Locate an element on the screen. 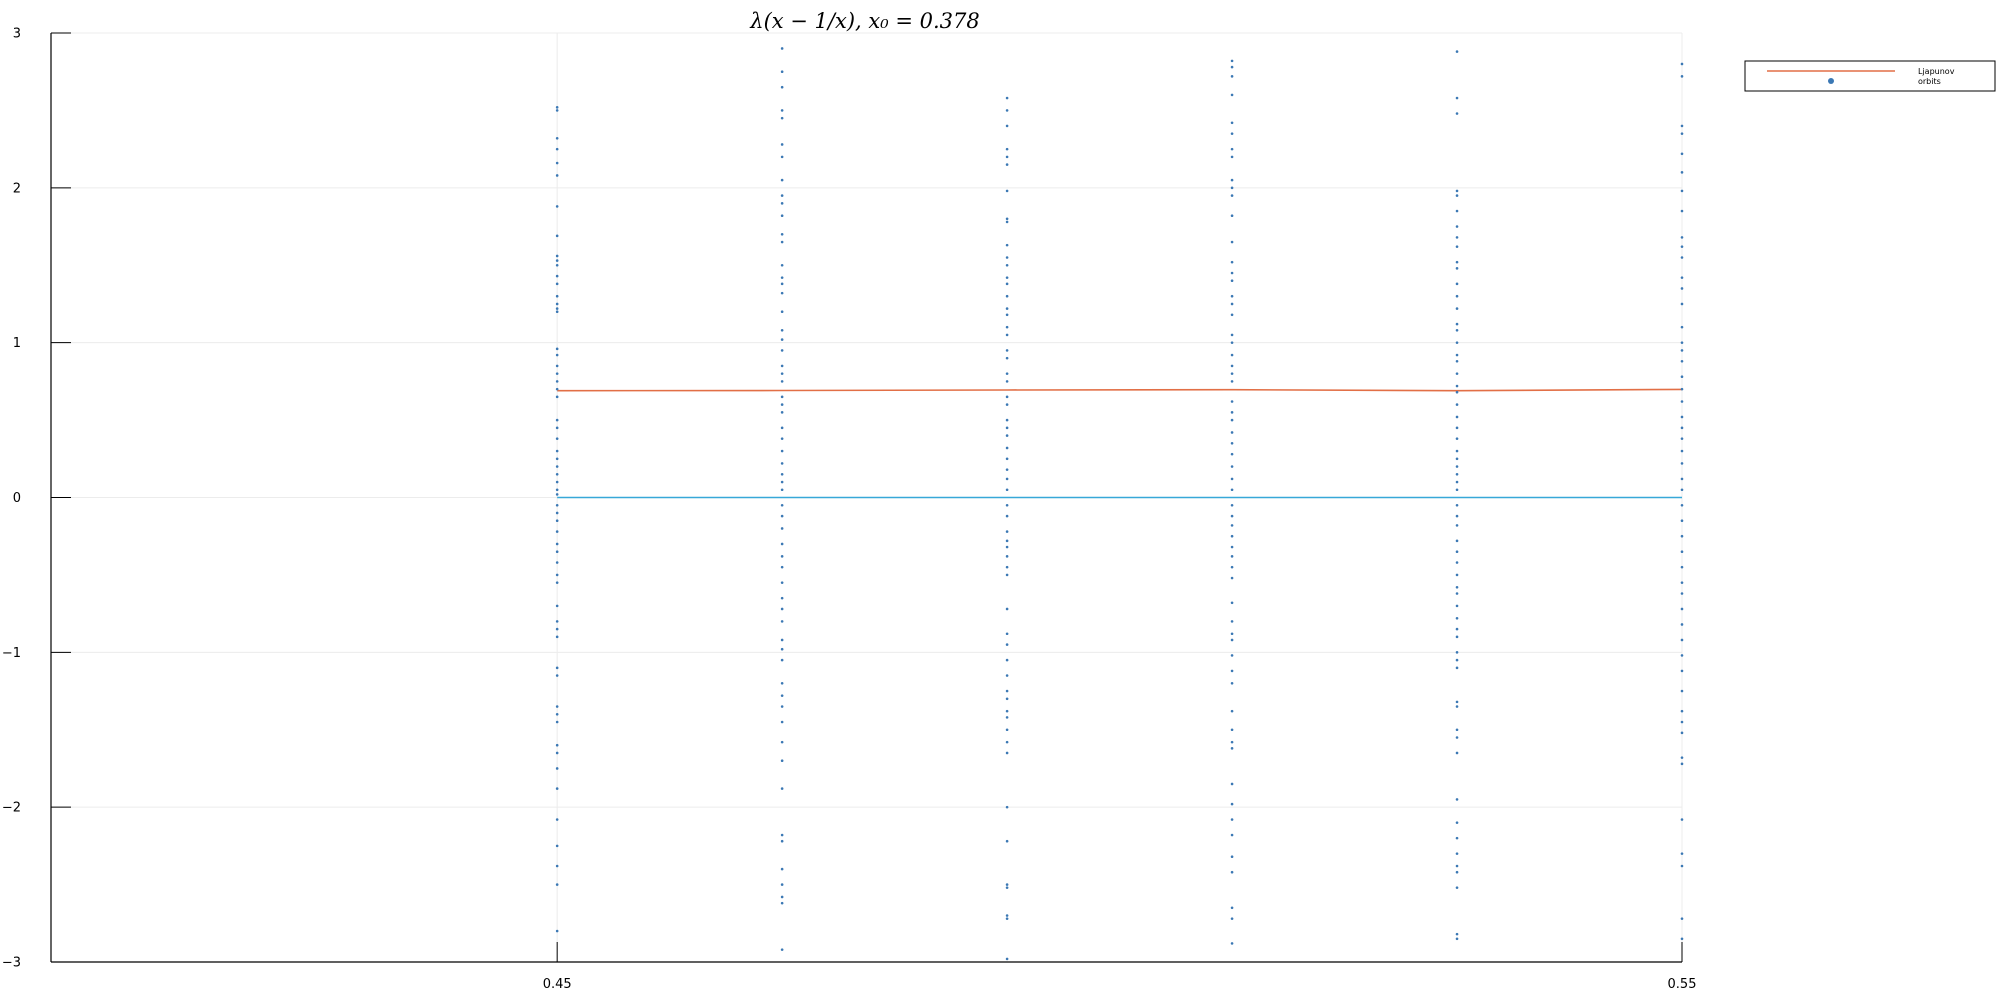 The width and height of the screenshot is (2000, 1000). y-tick-label: −1 is located at coordinates (11, 653).